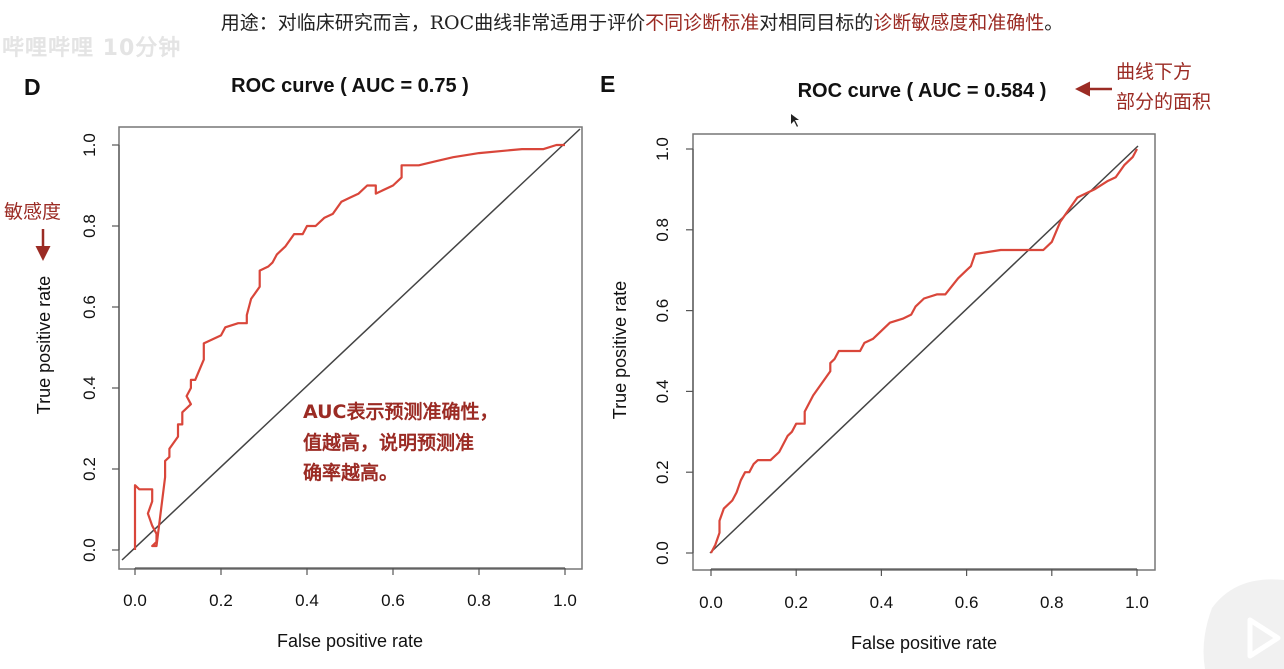  I want to click on panel-d-y-label: True positive rate, so click(44, 345).